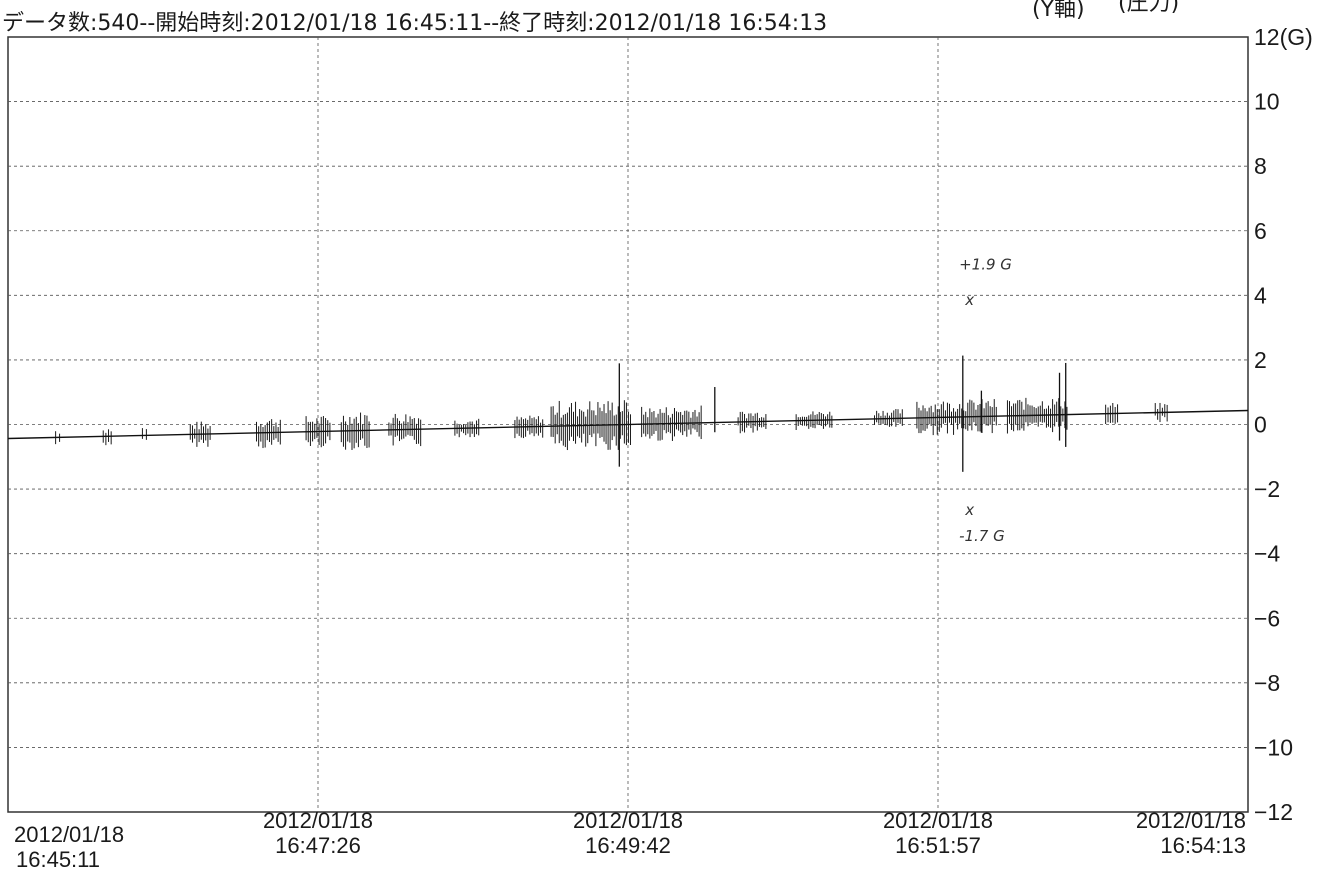 This screenshot has width=1332, height=869. What do you see at coordinates (1148, 8) in the screenshot?
I see `chart-title-partial: (圧力)` at bounding box center [1148, 8].